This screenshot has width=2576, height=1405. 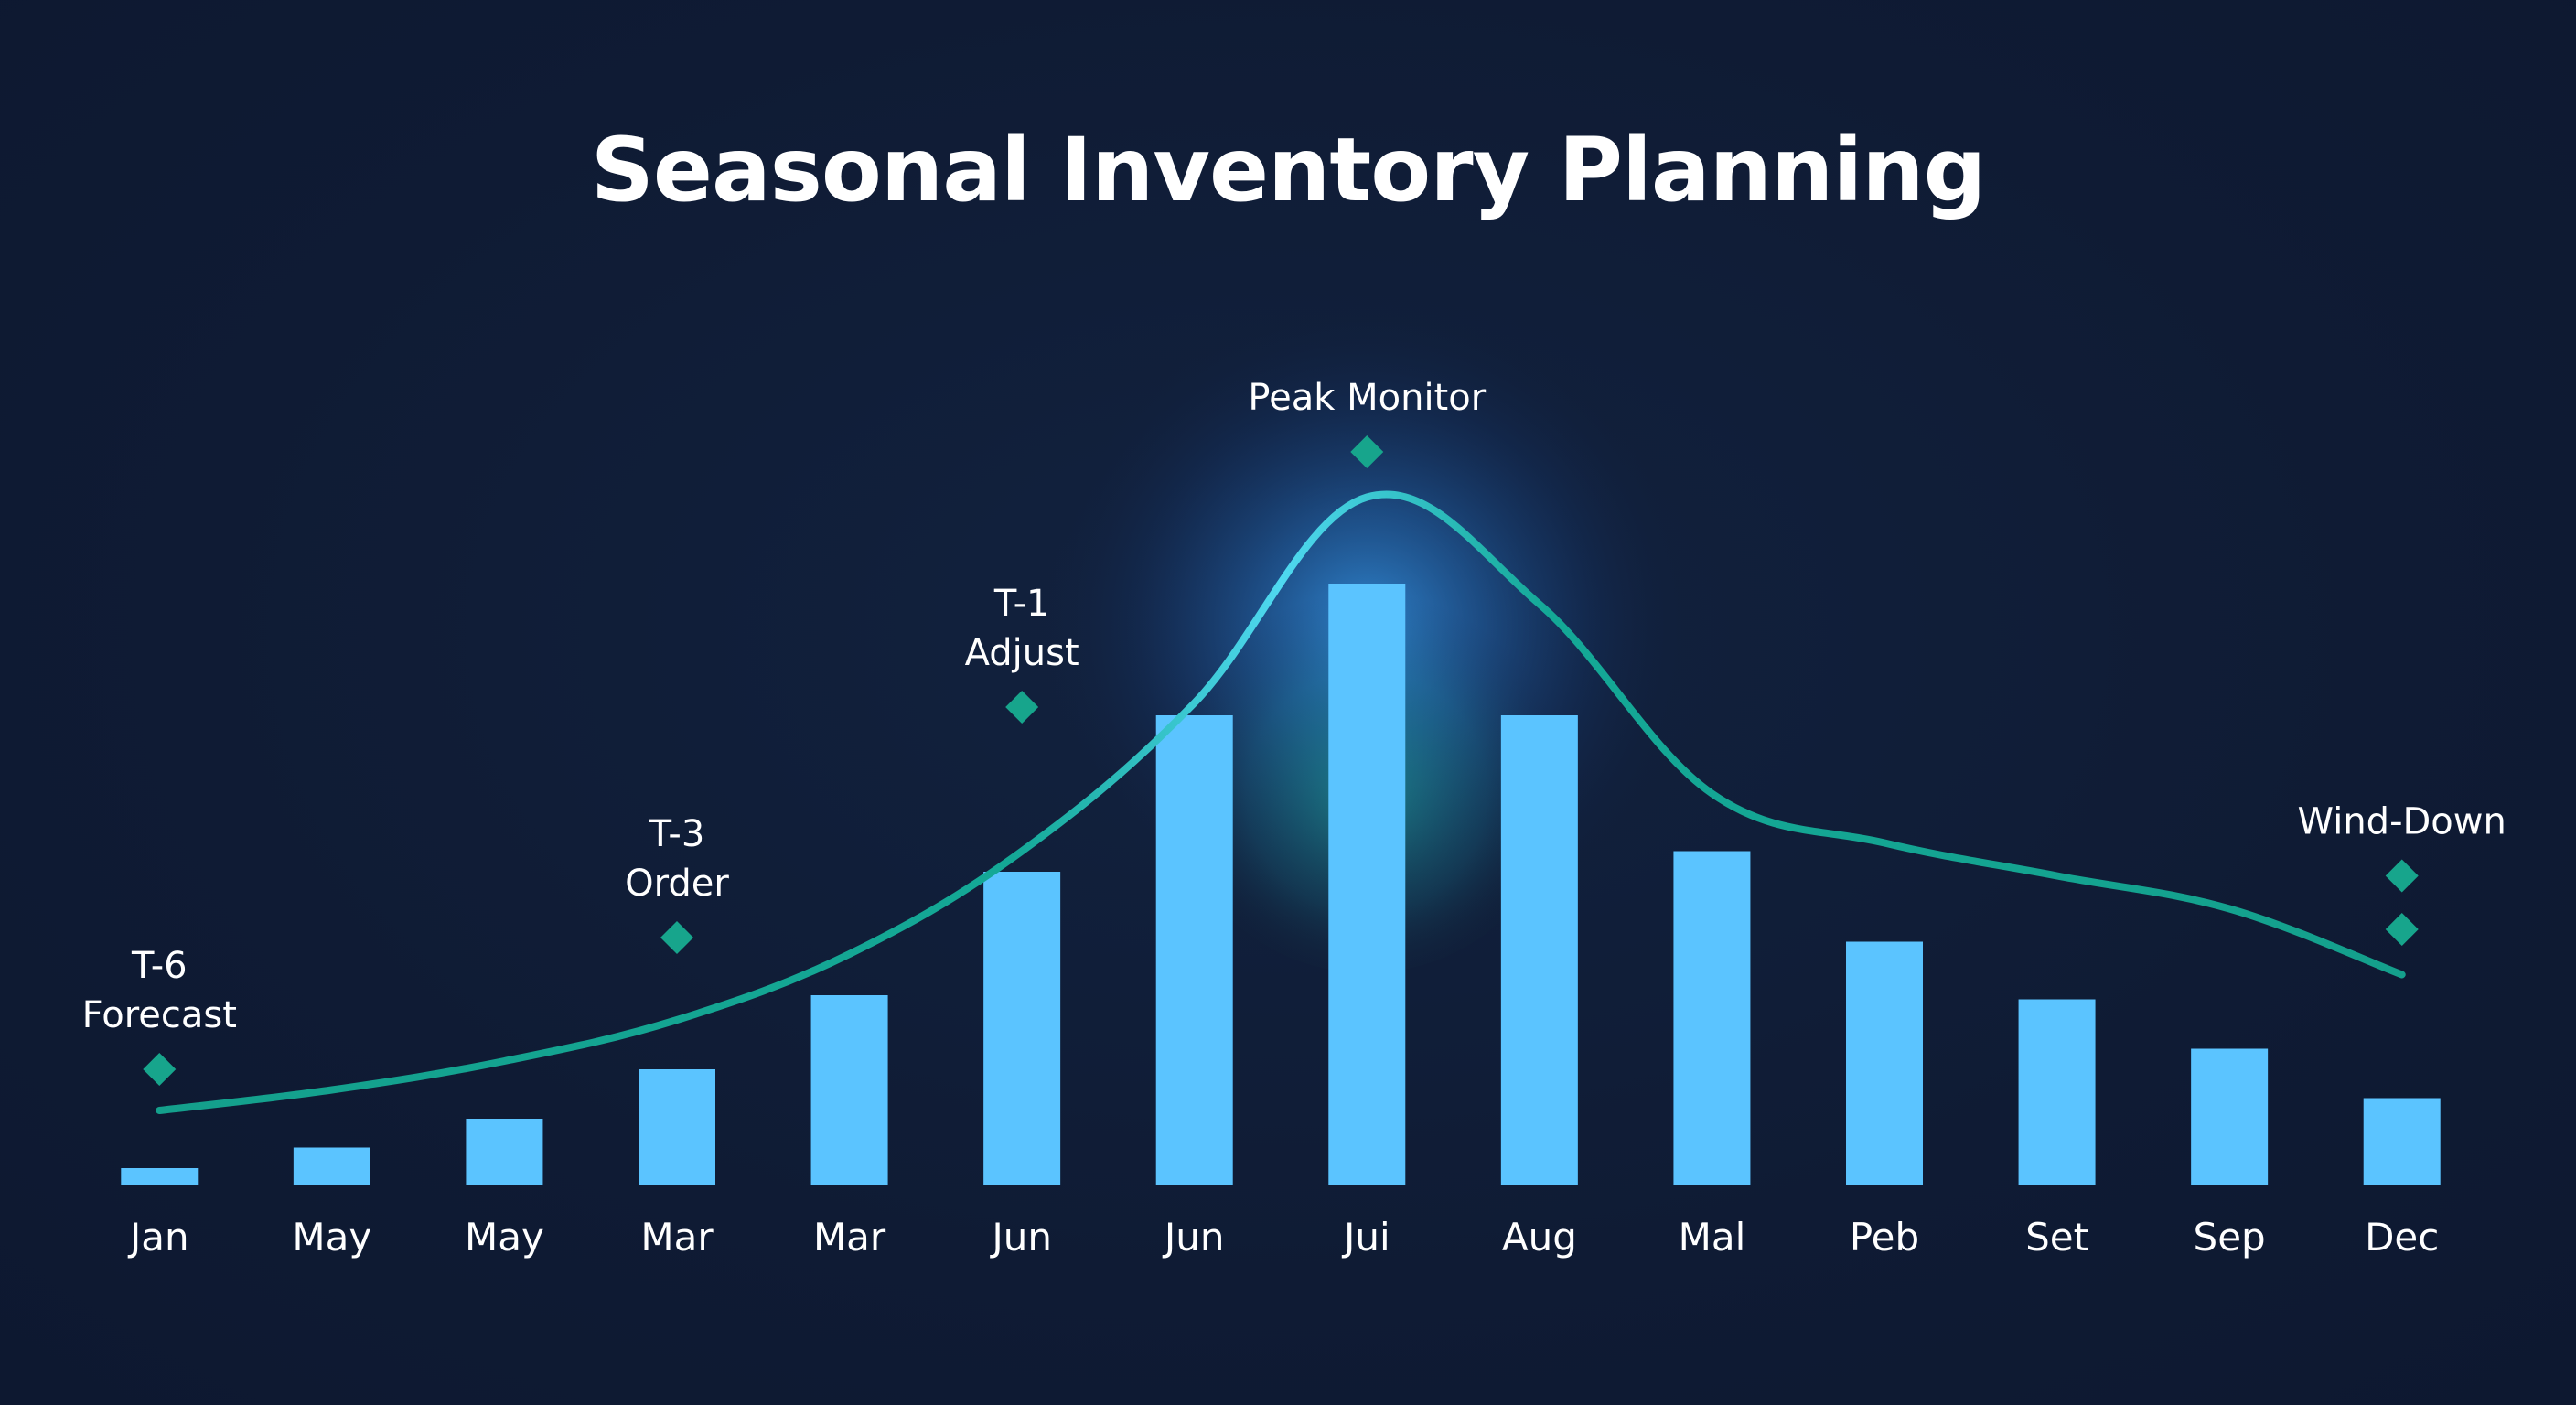 I want to click on phase-label-line: T-1, so click(x=1022, y=604).